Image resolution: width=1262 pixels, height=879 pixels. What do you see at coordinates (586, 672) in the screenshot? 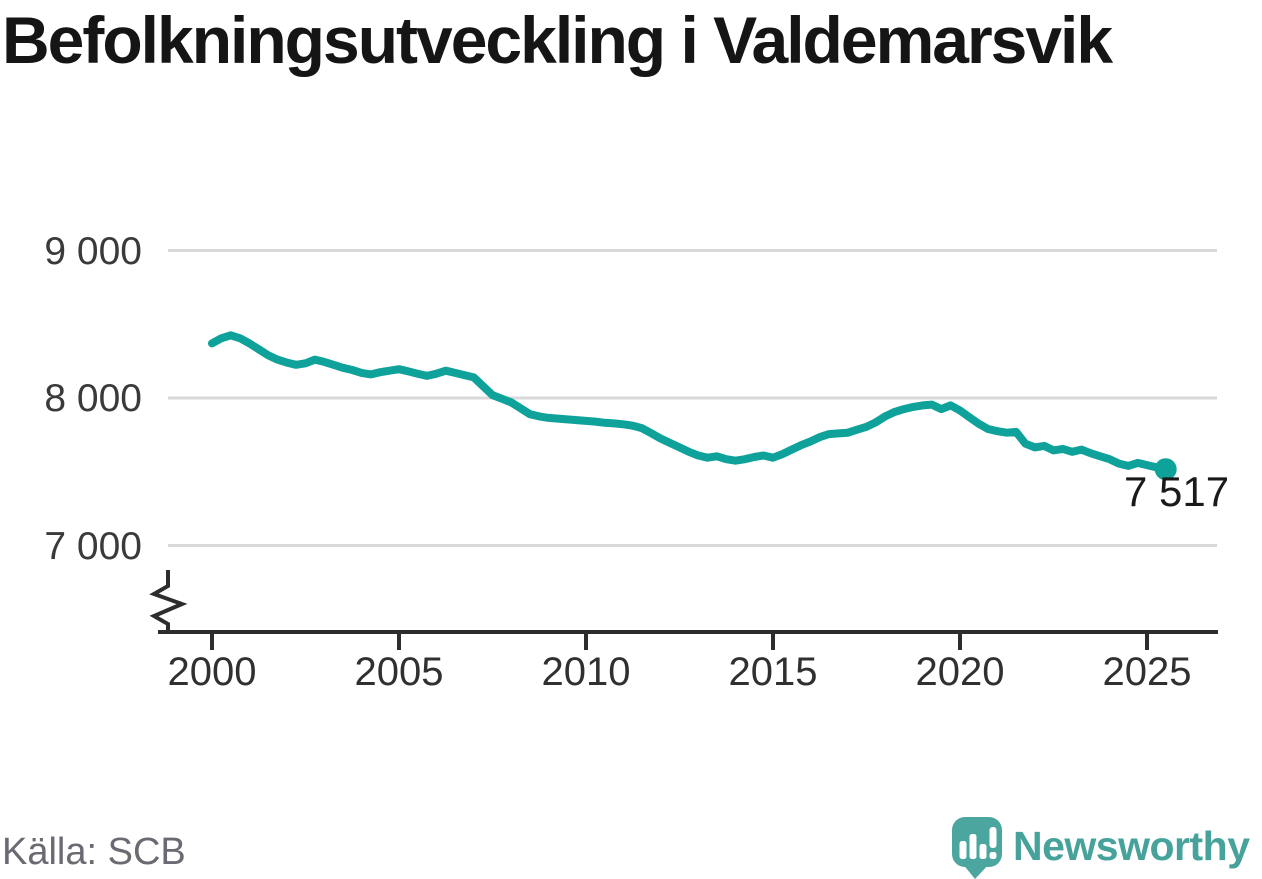
I see `x-axis-tick-label: 2010` at bounding box center [586, 672].